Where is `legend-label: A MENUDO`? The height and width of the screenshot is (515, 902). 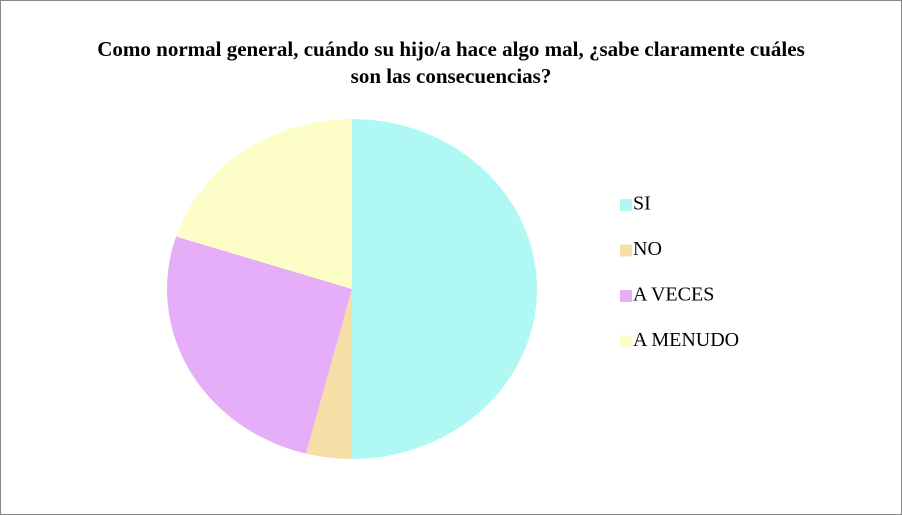
legend-label: A MENUDO is located at coordinates (686, 340).